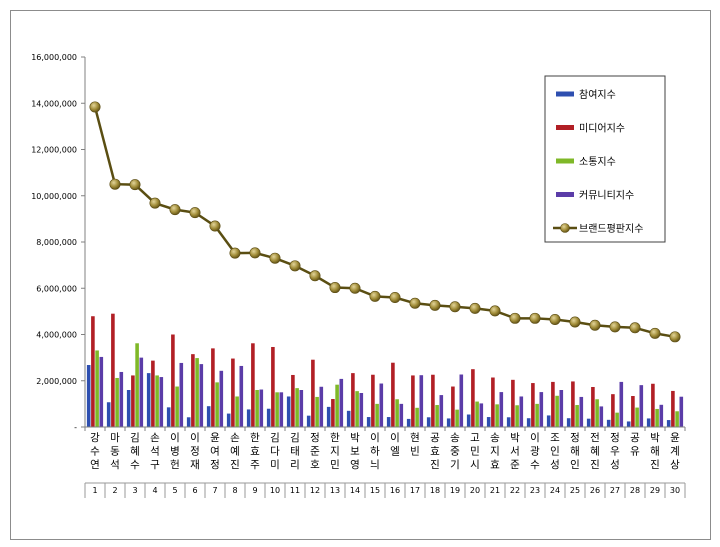  What do you see at coordinates (606, 196) in the screenshot?
I see `legend-label: 커뮤니티지수` at bounding box center [606, 196].